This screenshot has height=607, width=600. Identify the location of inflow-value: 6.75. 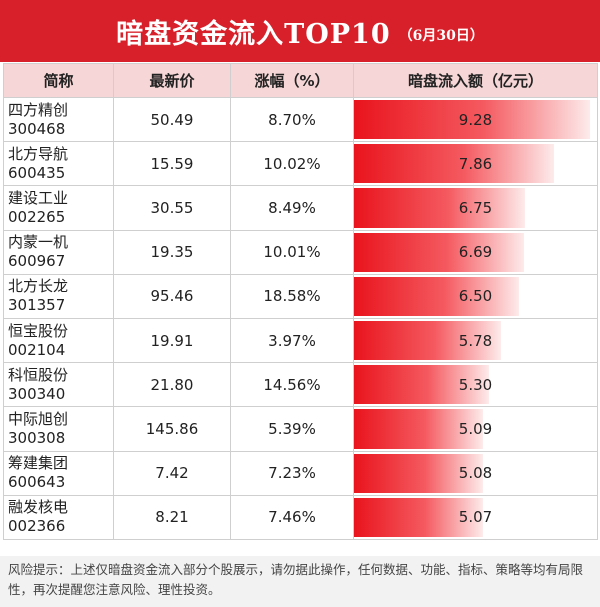
(475, 207).